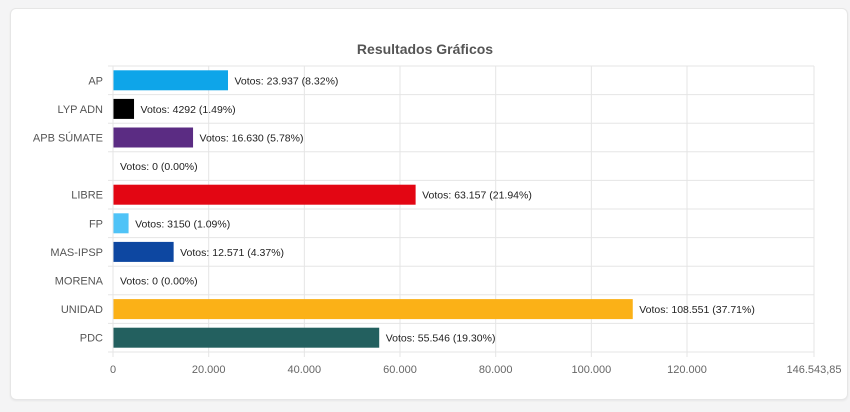  I want to click on category-label: FP, so click(96, 224).